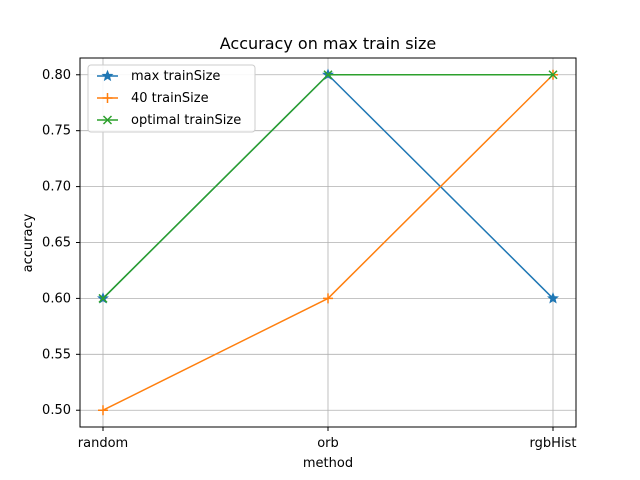 The height and width of the screenshot is (480, 640). What do you see at coordinates (328, 43) in the screenshot?
I see `chart-title: Accuracy on max train size` at bounding box center [328, 43].